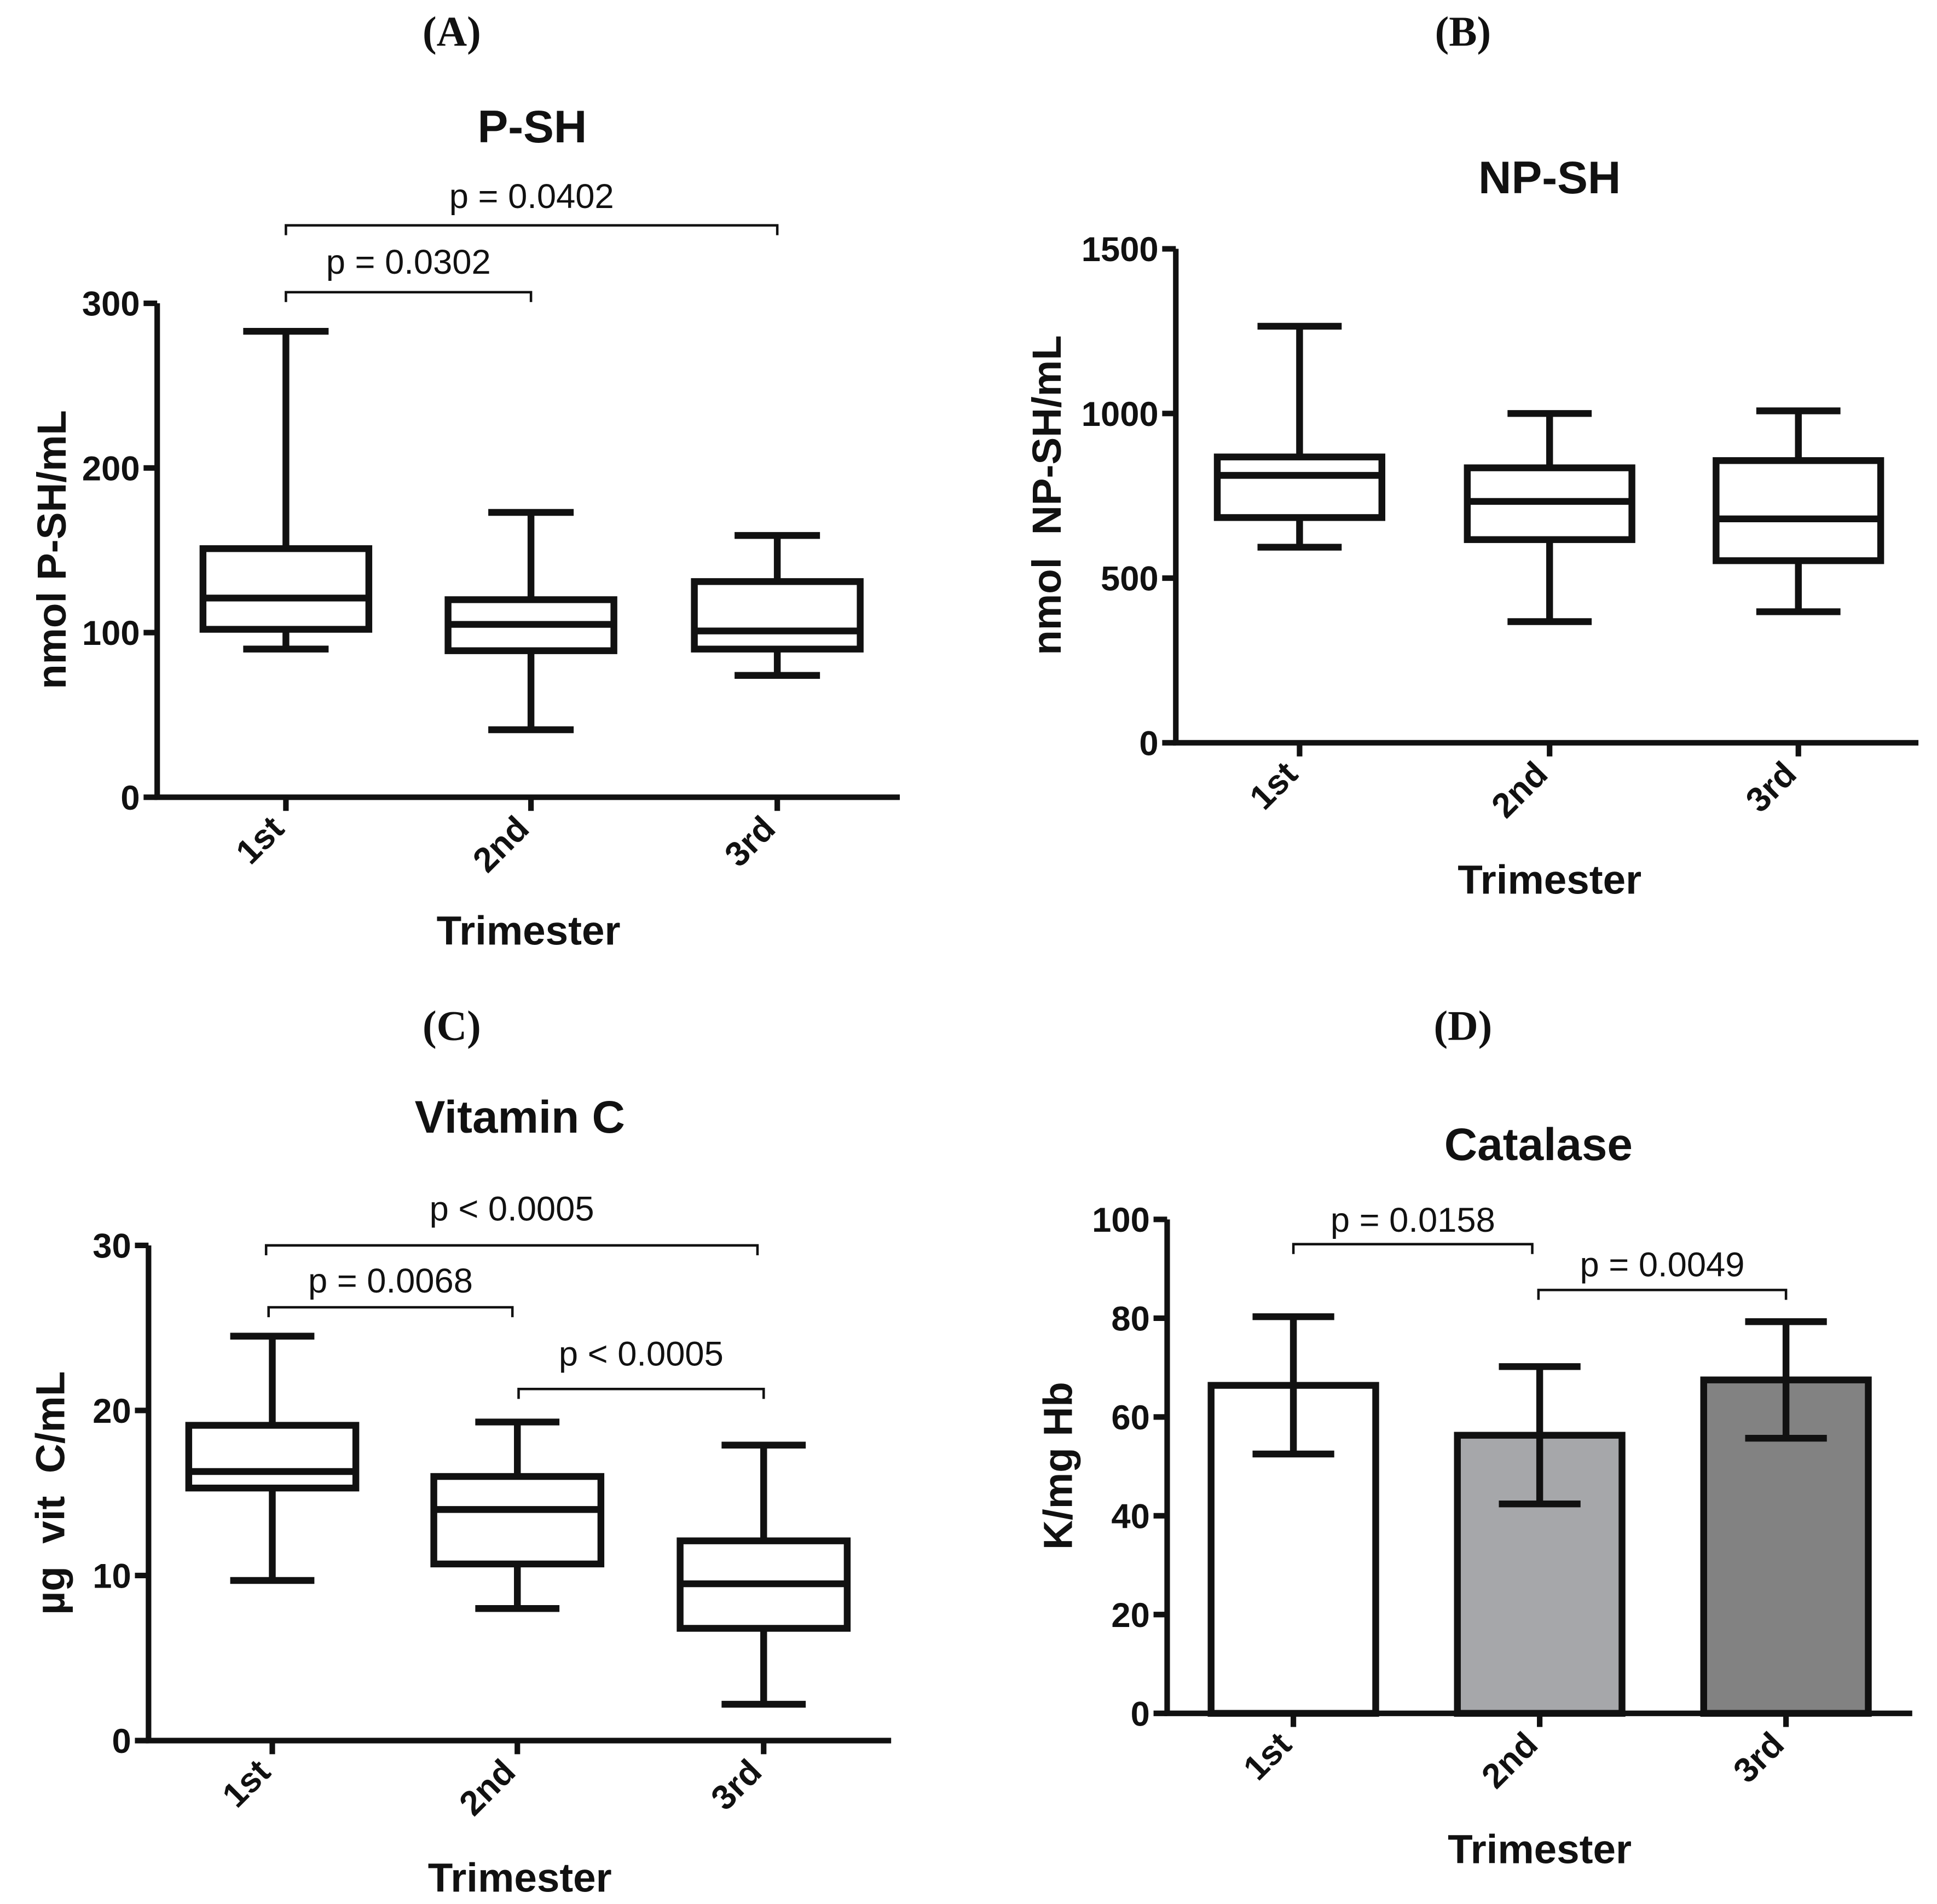 The image size is (1937, 1904). I want to click on significance-bracket: p = 0.0049, so click(1662, 1272).